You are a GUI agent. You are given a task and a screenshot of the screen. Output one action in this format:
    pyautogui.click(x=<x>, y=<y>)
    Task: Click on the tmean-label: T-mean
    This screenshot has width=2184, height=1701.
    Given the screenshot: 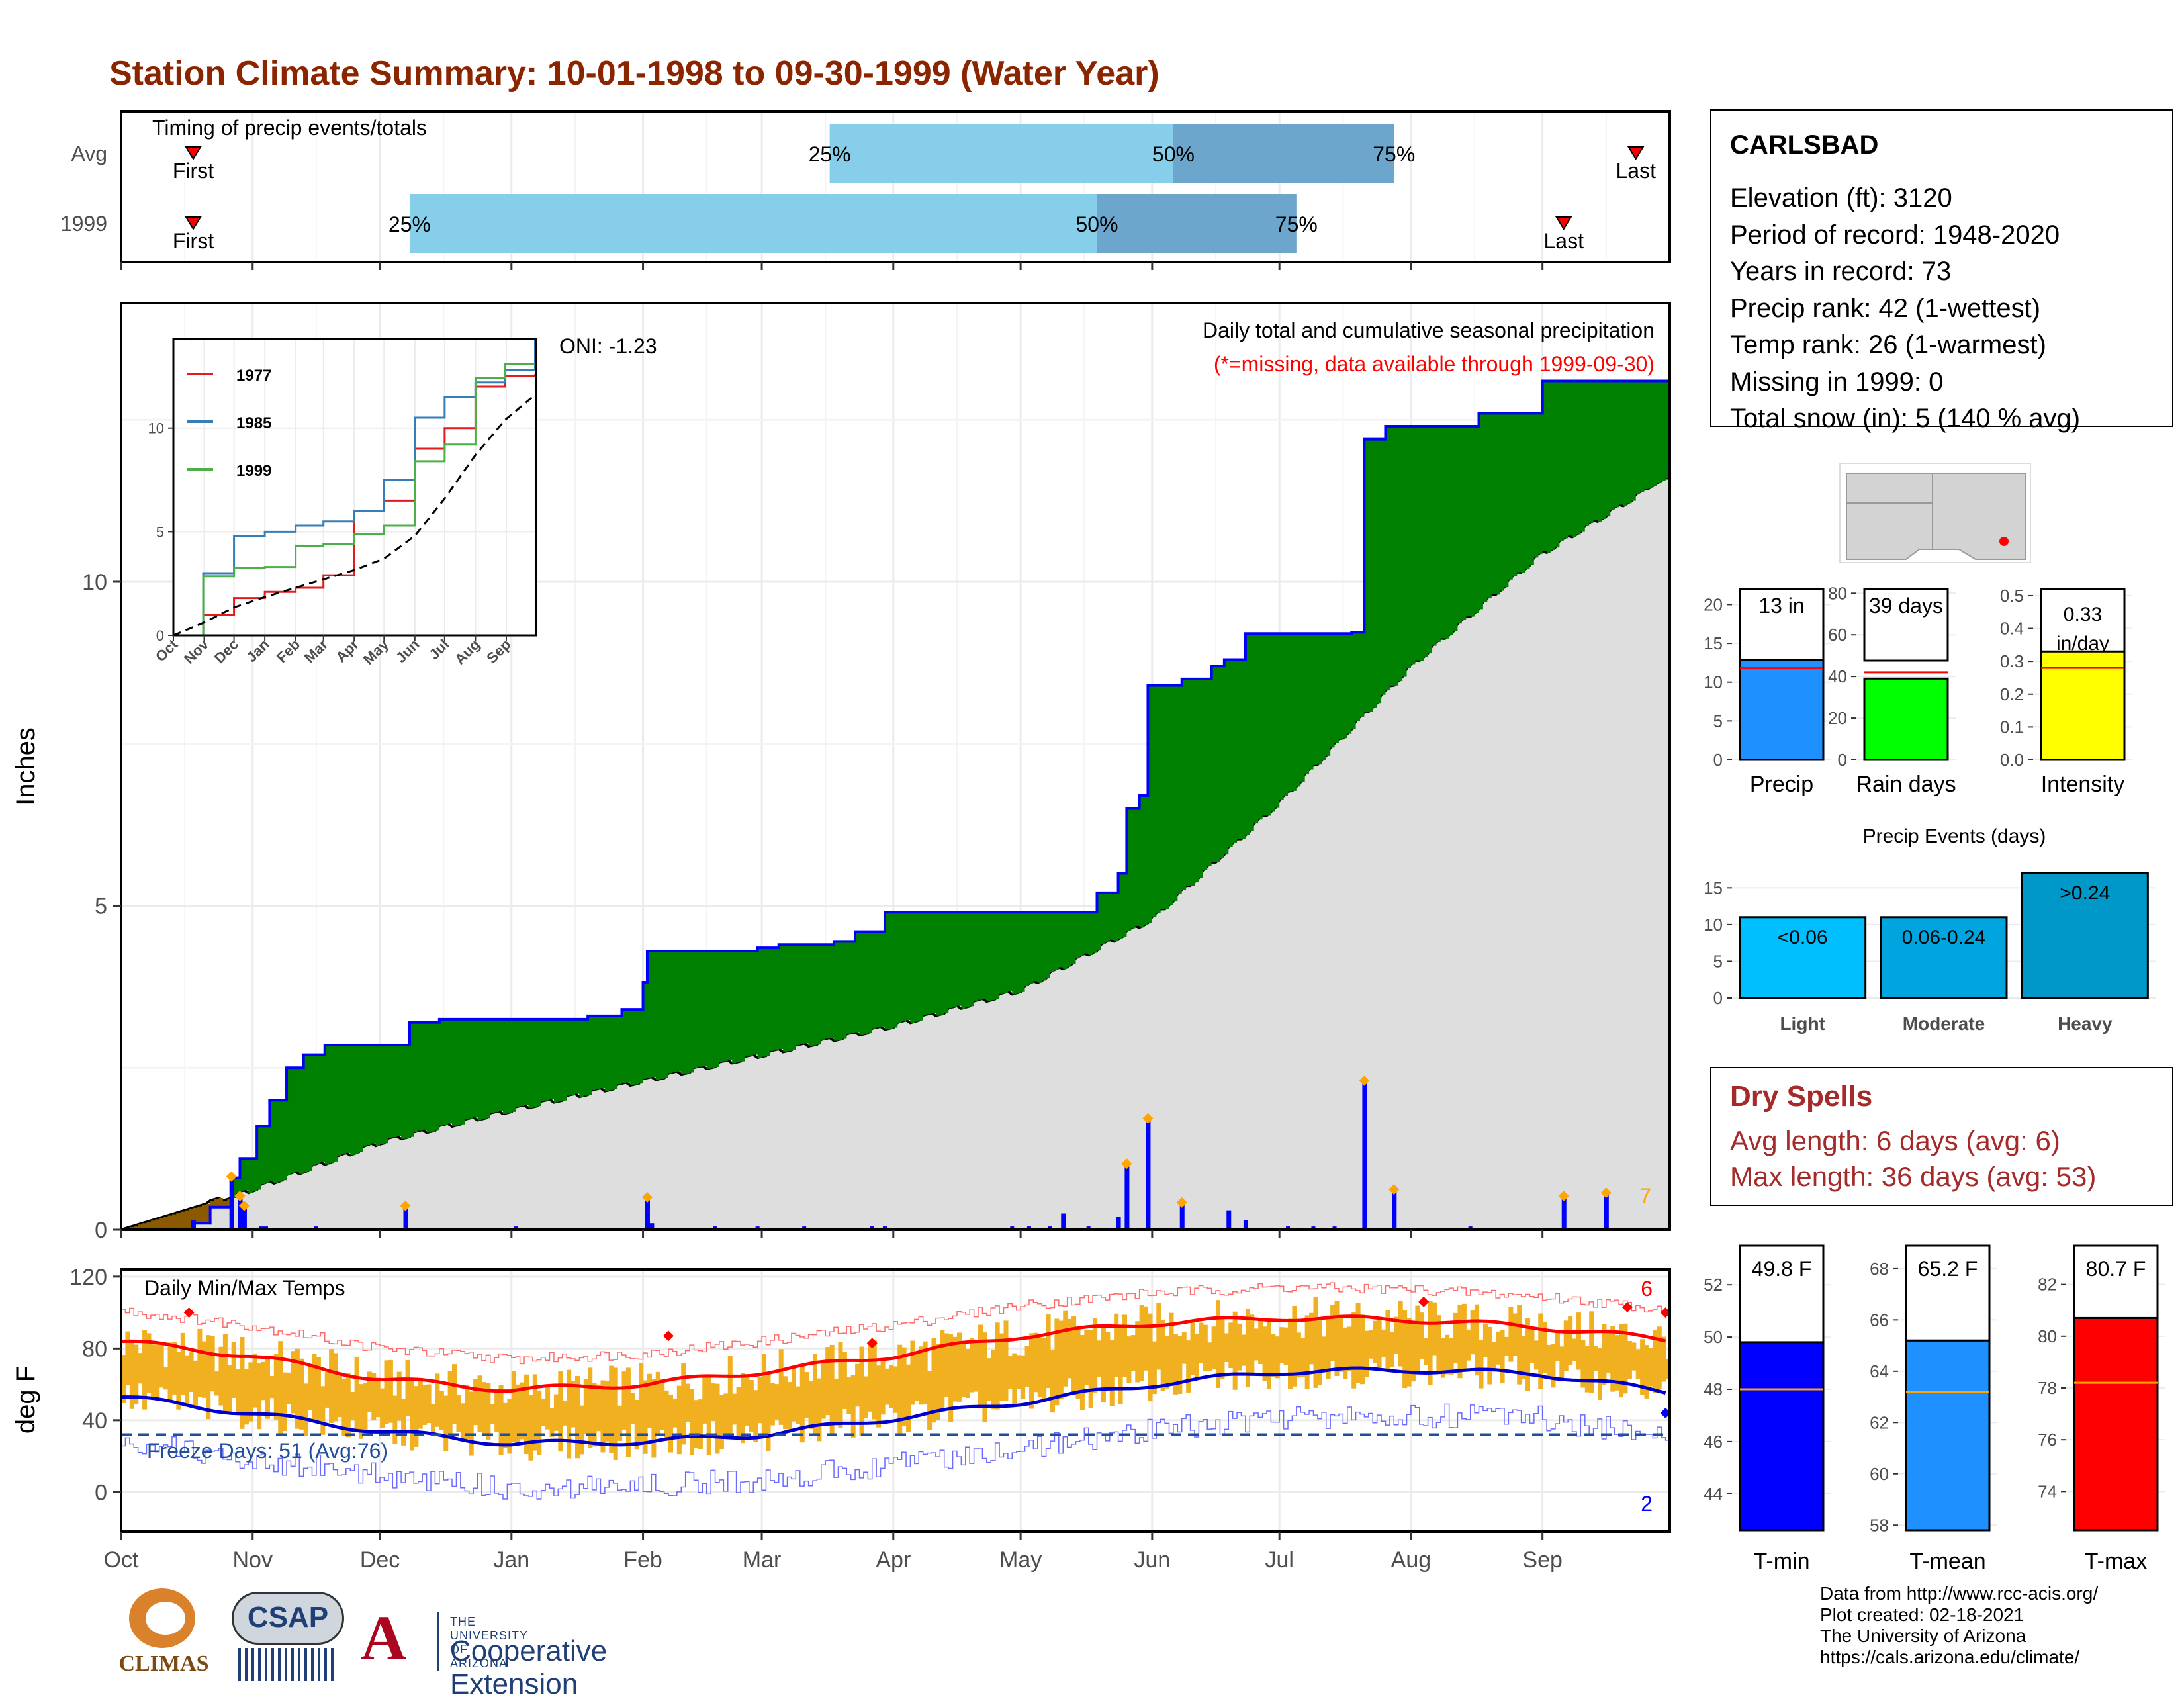 What is the action you would take?
    pyautogui.click(x=1947, y=1562)
    